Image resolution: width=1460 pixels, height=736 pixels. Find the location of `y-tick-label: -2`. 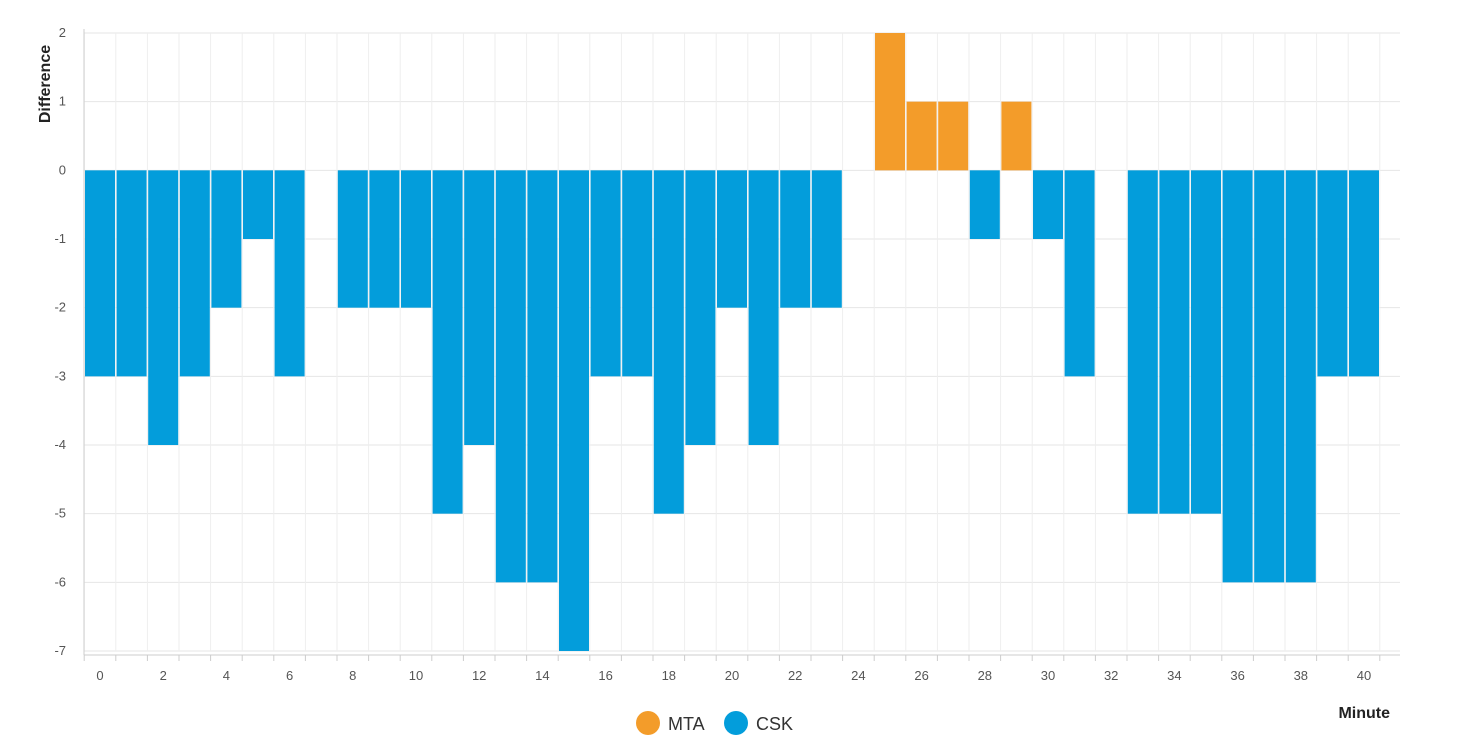

y-tick-label: -2 is located at coordinates (60, 307).